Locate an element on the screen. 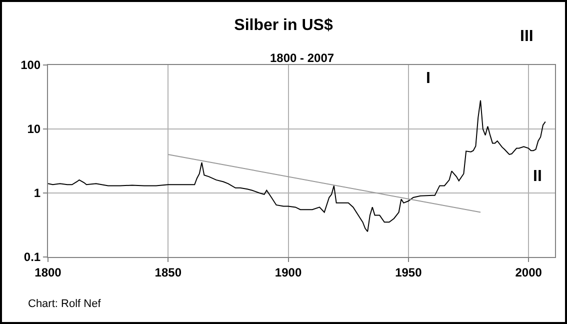 The width and height of the screenshot is (567, 324). y-tick-label: 100 is located at coordinates (30, 65).